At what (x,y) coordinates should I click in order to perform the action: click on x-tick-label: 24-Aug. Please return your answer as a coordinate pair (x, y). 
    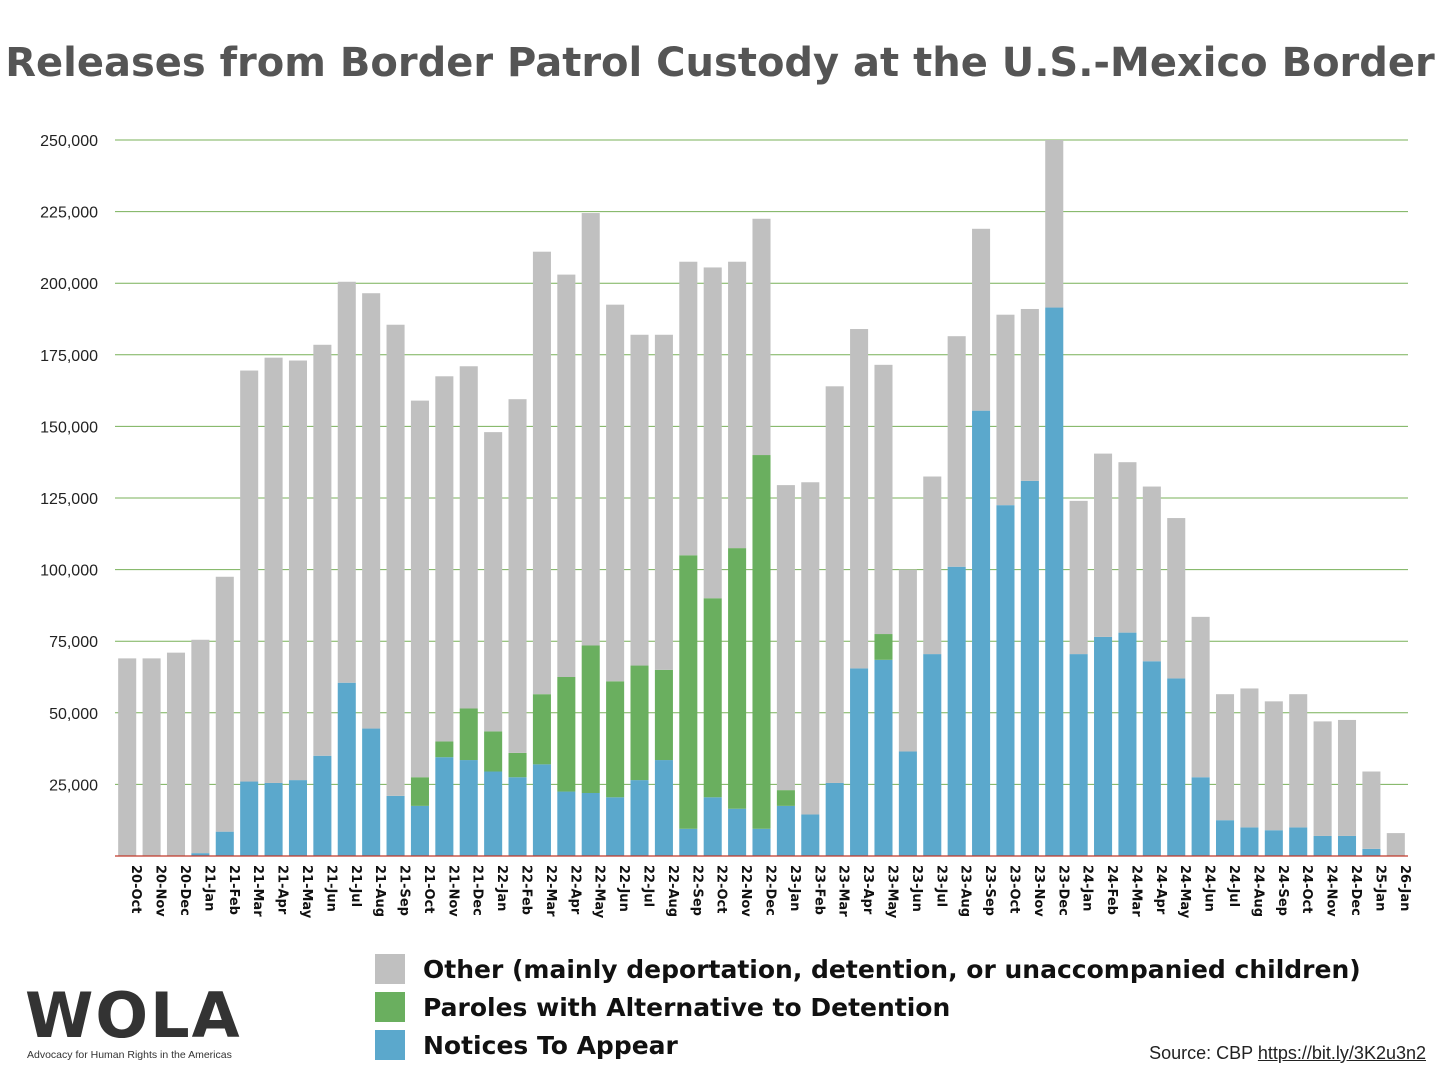
    Looking at the image, I should click on (1257, 891).